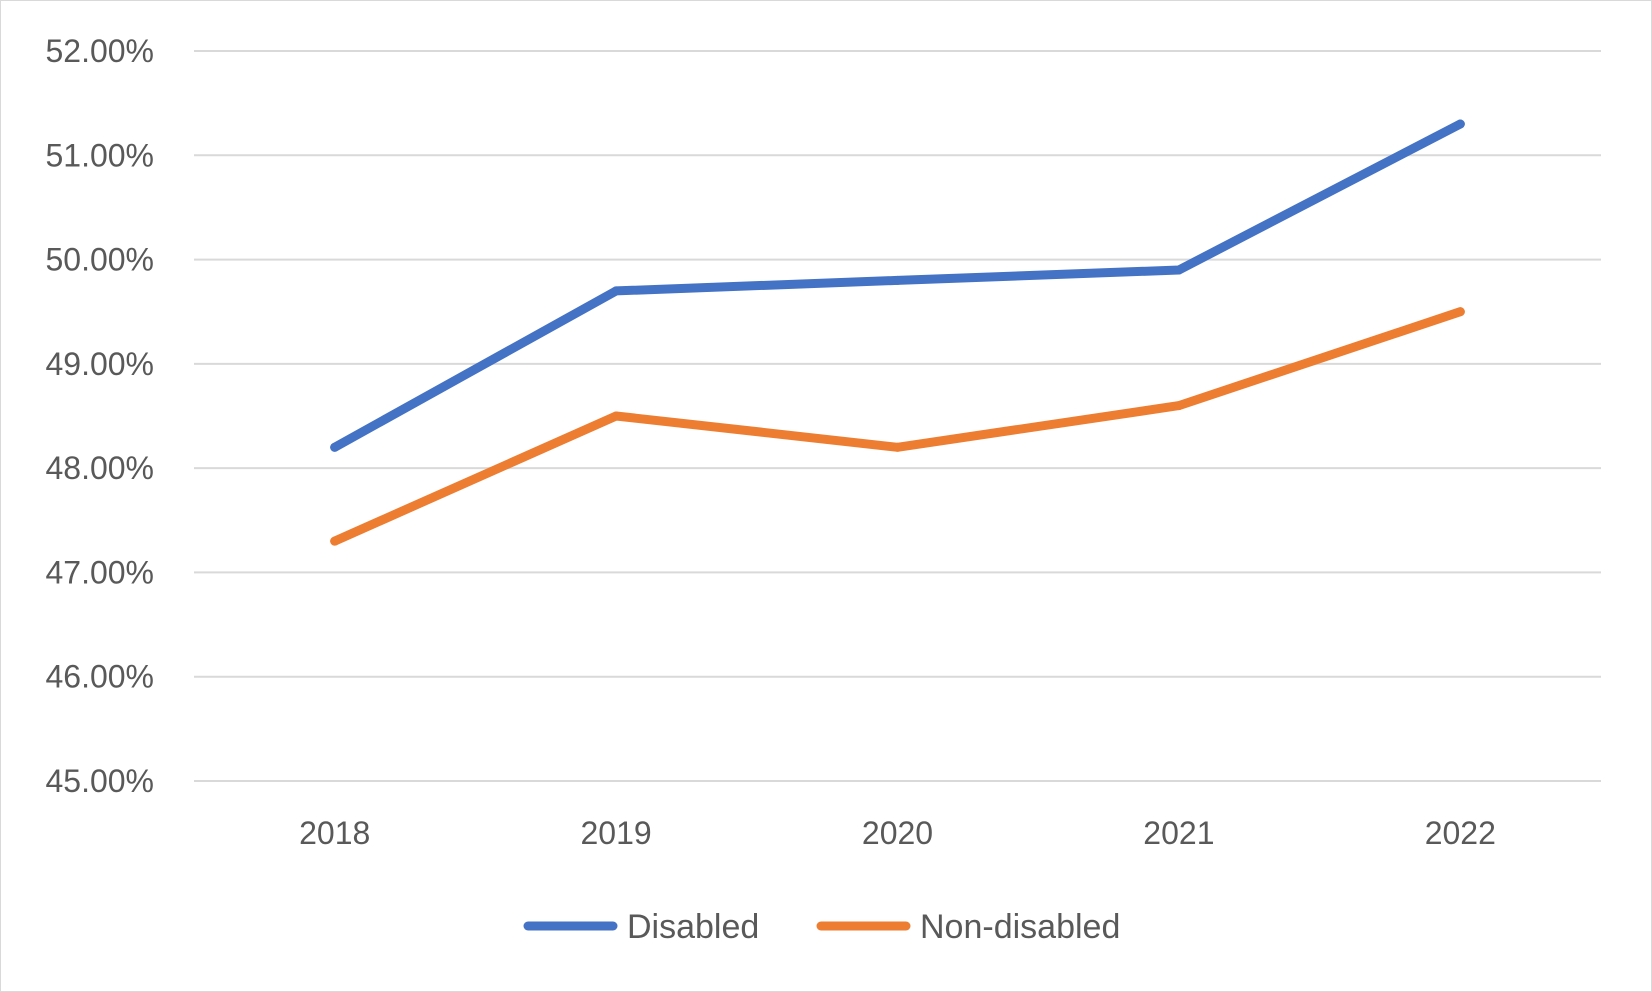 The height and width of the screenshot is (992, 1652). Describe the element at coordinates (99, 572) in the screenshot. I see `y-tick-label: 47.00%` at that location.